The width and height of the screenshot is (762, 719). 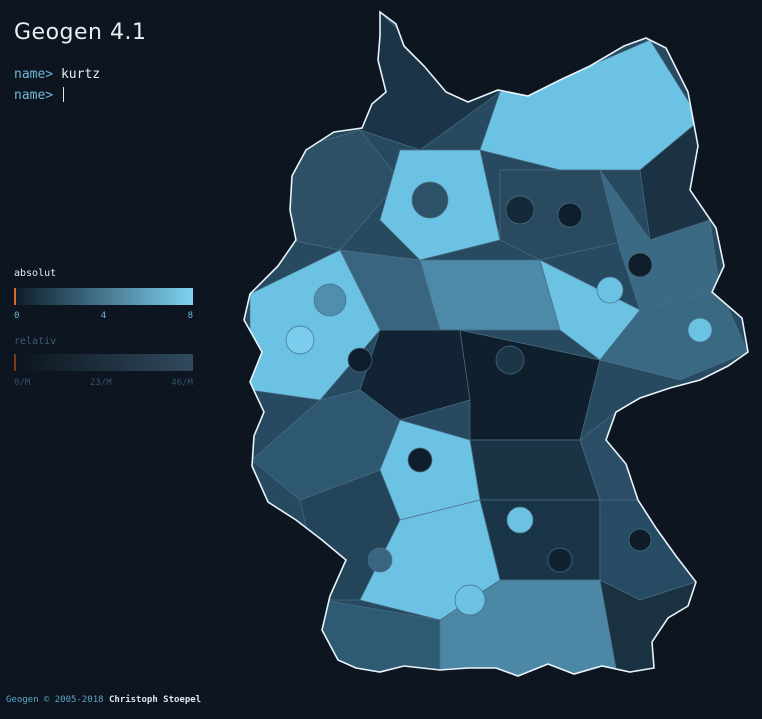 What do you see at coordinates (190, 316) in the screenshot?
I see `legend-absolute-tick: 8` at bounding box center [190, 316].